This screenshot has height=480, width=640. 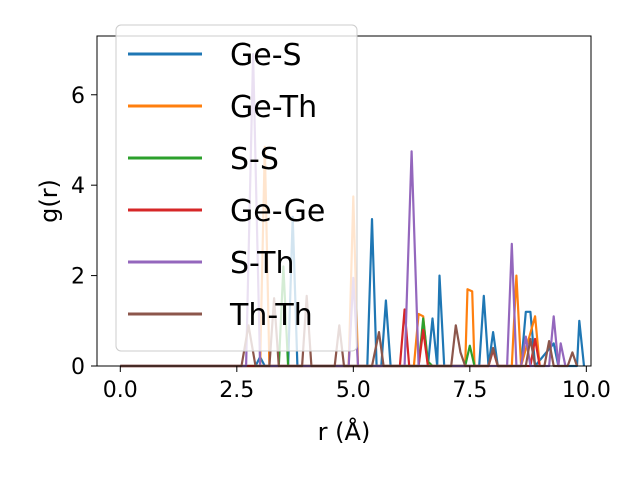 I want to click on legend-label-th-th: Th-Th, so click(x=271, y=315).